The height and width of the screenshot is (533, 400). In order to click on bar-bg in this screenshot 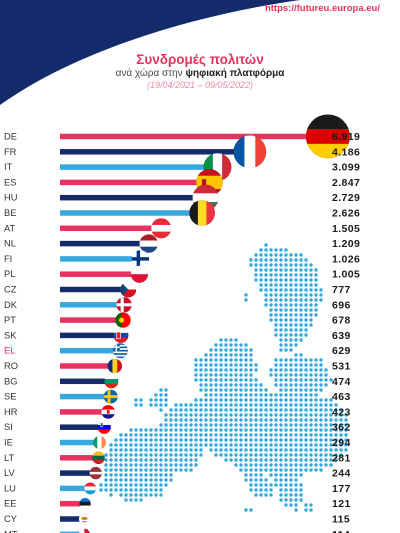, I will do `click(85, 381)`.